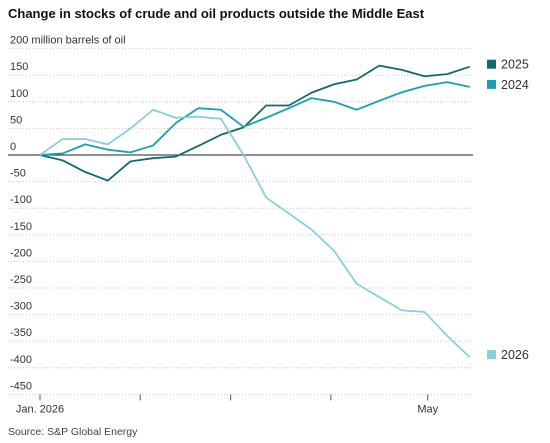 This screenshot has height=443, width=550. I want to click on y-tick-label: -350, so click(21, 333).